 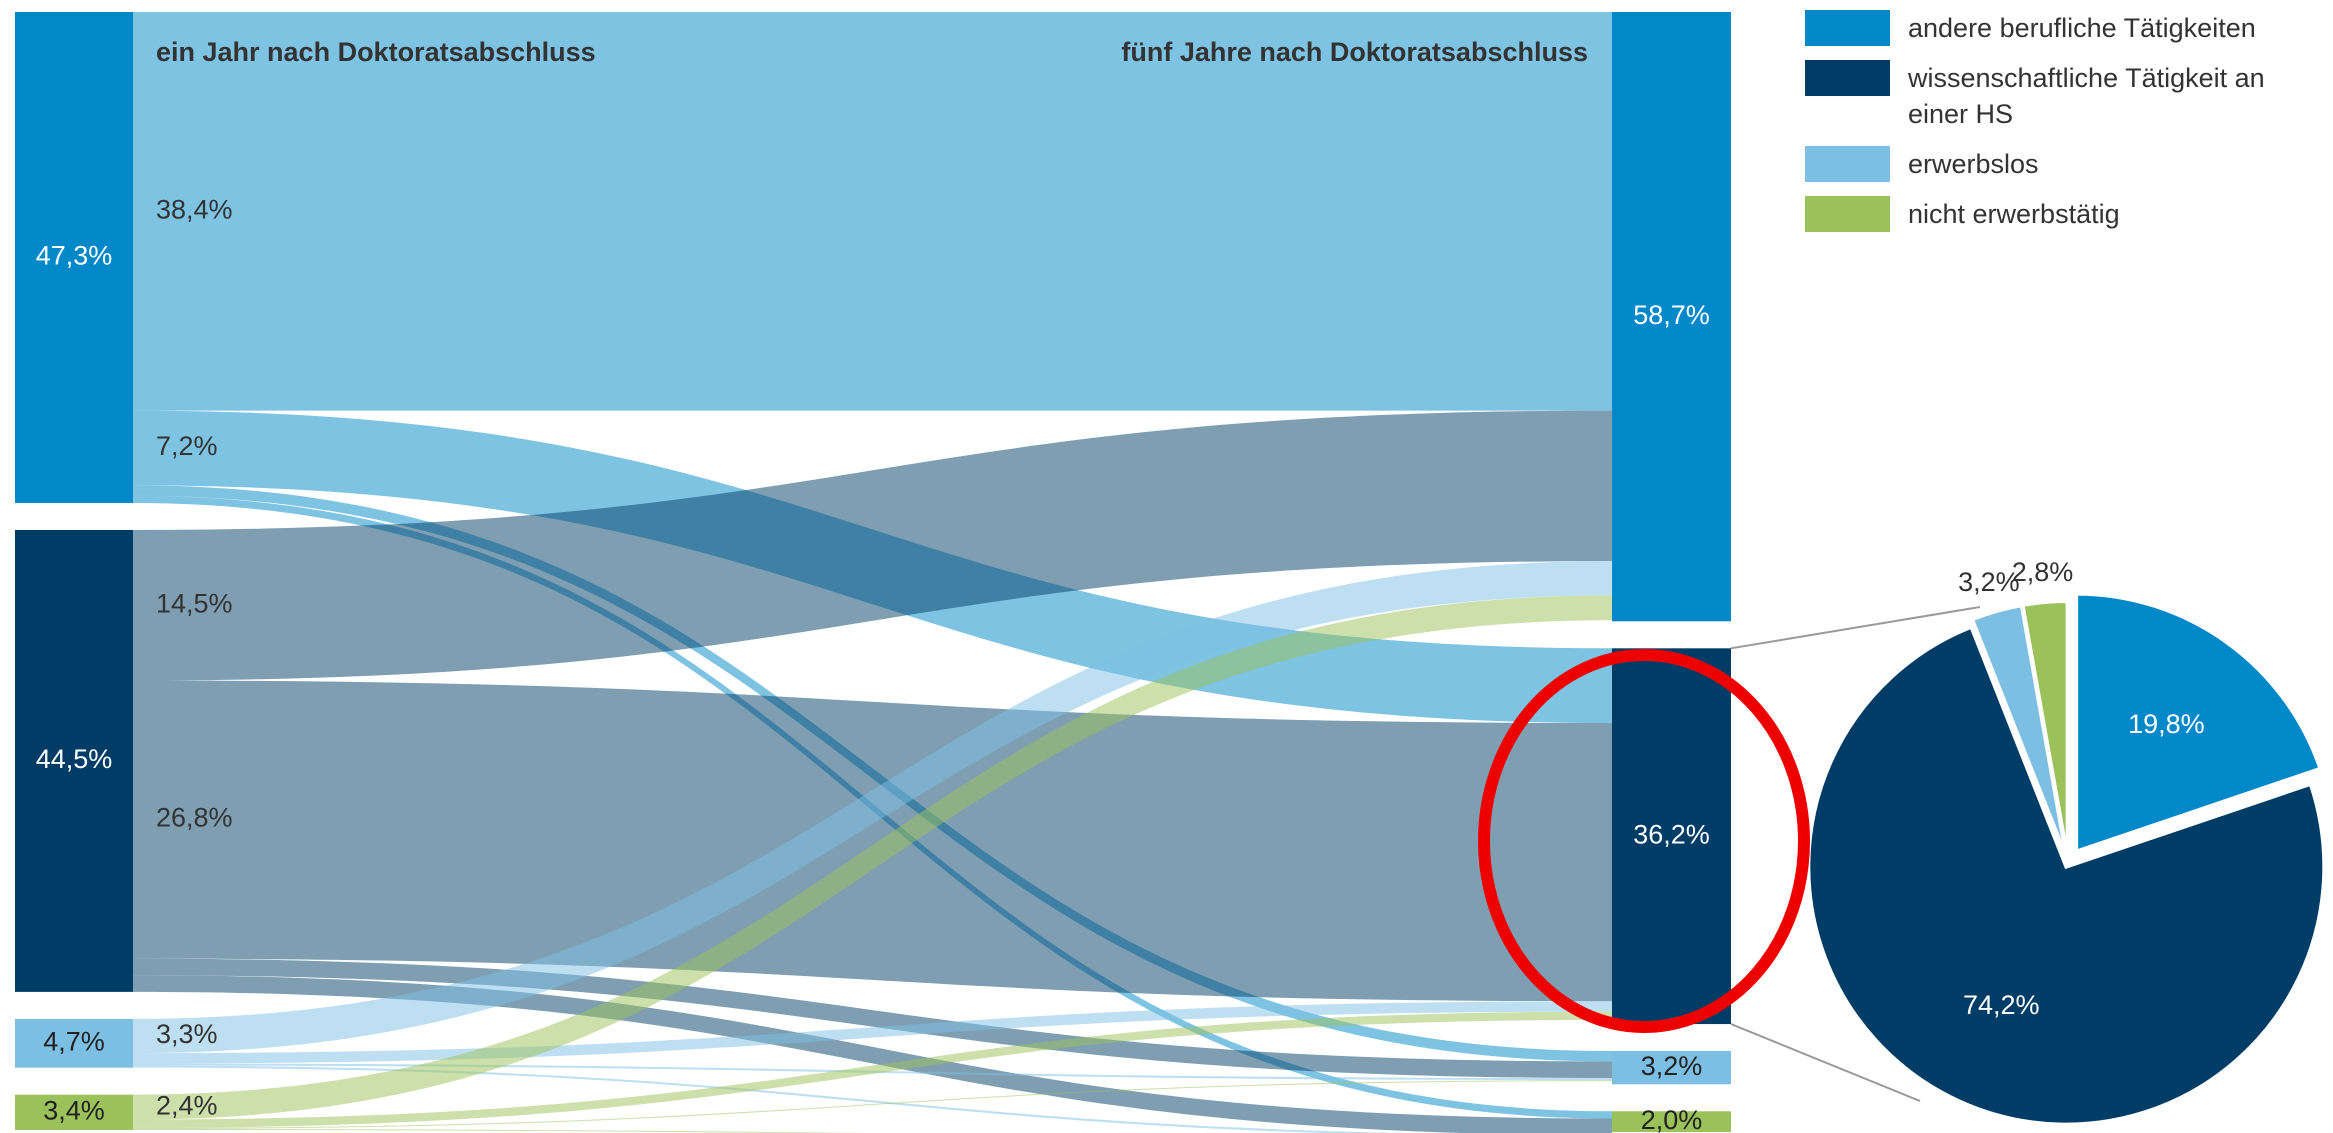 What do you see at coordinates (2043, 572) in the screenshot?
I see `pie-label: 2,8%` at bounding box center [2043, 572].